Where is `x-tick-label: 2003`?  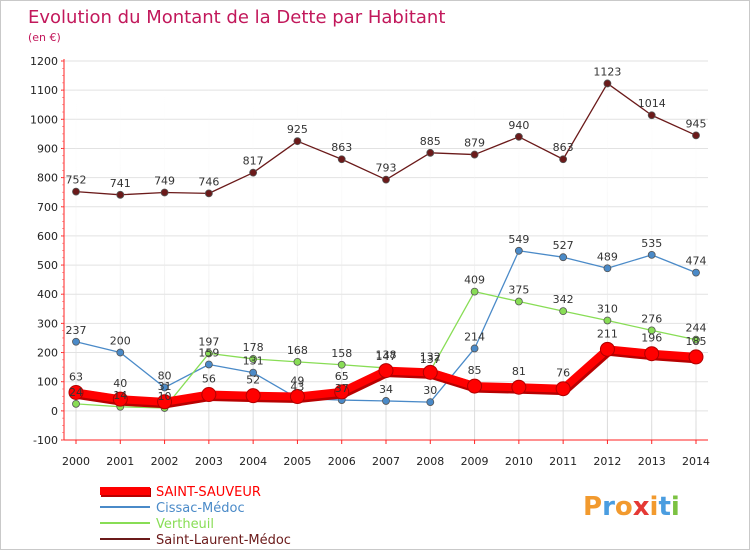
x-tick-label: 2003 is located at coordinates (209, 461).